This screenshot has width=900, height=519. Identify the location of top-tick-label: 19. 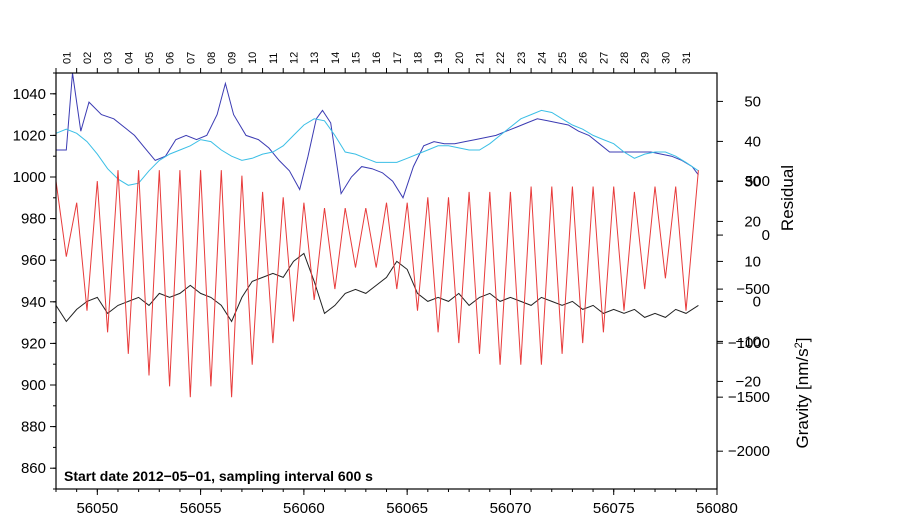
(439, 58).